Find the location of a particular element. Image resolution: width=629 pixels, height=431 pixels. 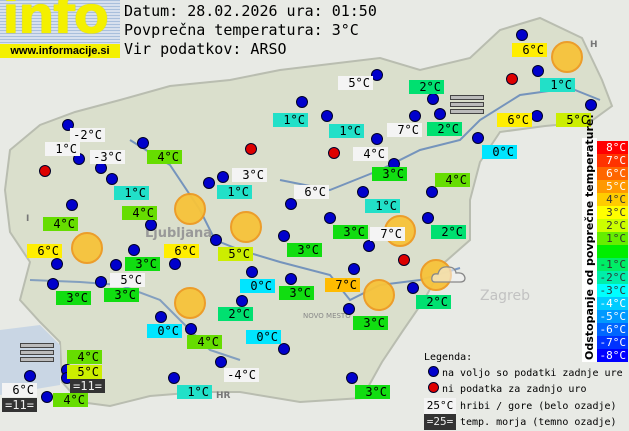

river is located at coordinates (135, 320).